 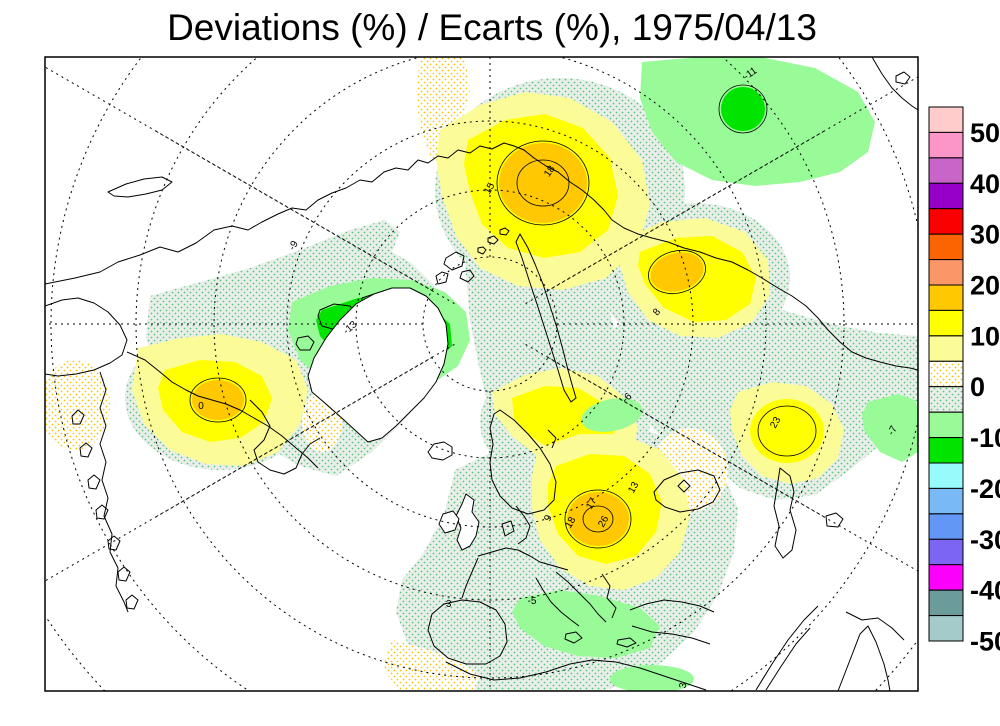 I want to click on contour-label: 17, so click(x=591, y=504).